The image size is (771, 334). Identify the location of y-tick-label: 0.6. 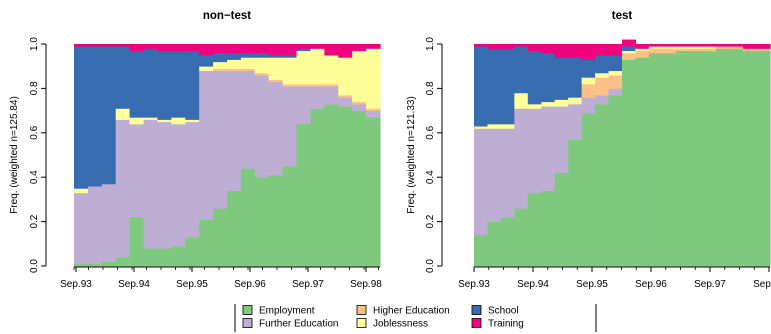
(430, 132).